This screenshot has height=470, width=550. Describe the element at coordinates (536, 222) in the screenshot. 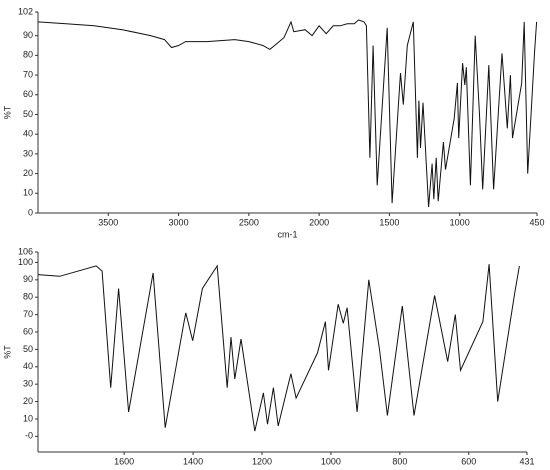

I see `x-tick-label: 450` at that location.